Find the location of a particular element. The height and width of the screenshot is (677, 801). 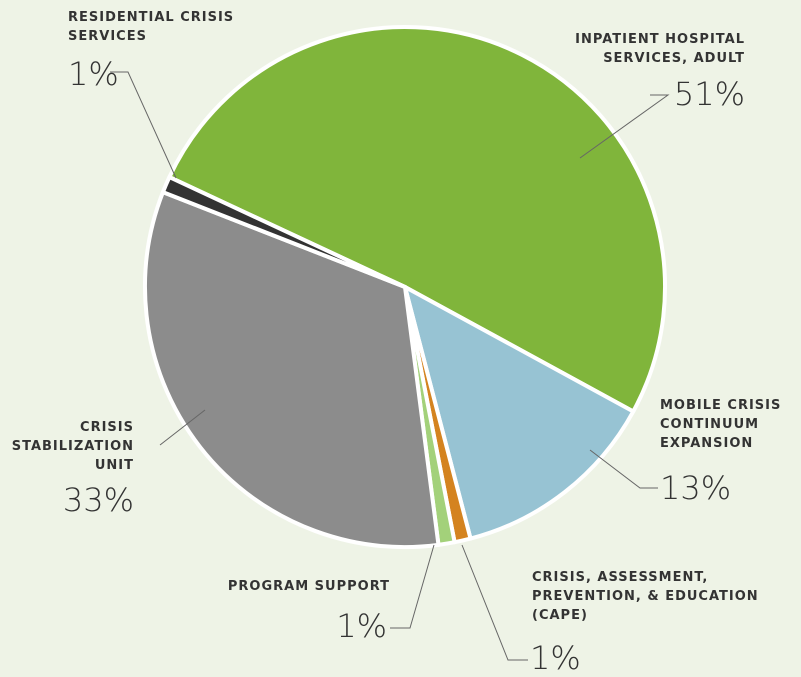

slice-label: CRISIS STABILIZATION UNIT is located at coordinates (72, 446).